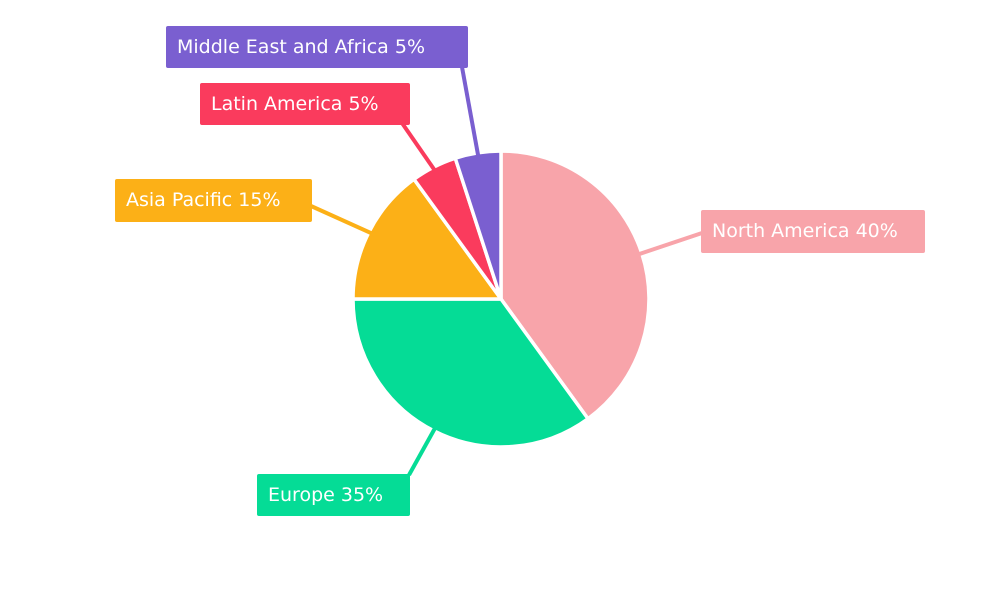 The image size is (1000, 600). Describe the element at coordinates (305, 104) in the screenshot. I see `callout-latin-america: Latin America 5%` at that location.